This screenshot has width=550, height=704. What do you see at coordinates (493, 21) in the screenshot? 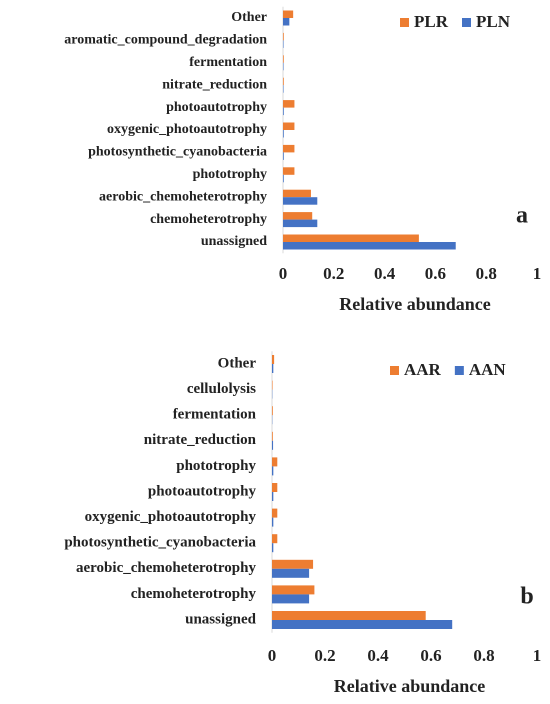
I see `legend-label: PLN` at bounding box center [493, 21].